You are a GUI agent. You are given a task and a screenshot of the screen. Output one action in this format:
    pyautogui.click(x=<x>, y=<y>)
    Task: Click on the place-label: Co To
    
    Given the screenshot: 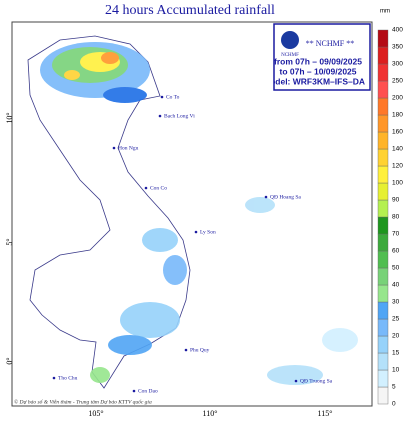 What is the action you would take?
    pyautogui.click(x=173, y=97)
    